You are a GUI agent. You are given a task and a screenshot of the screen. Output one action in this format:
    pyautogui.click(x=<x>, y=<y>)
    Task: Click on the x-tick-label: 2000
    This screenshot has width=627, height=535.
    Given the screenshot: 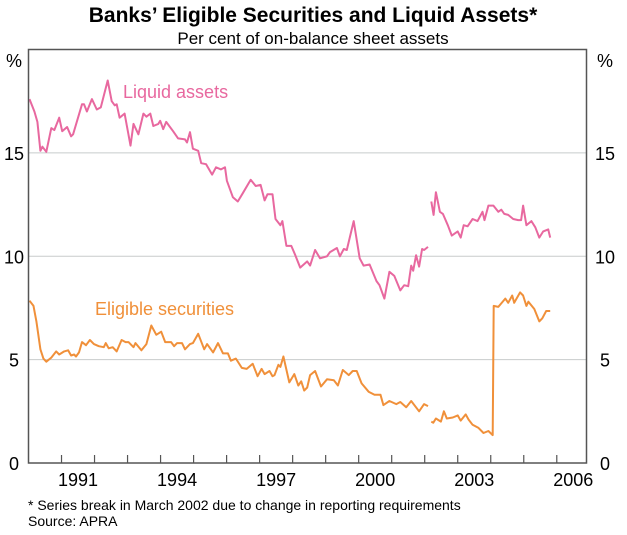 What is the action you would take?
    pyautogui.click(x=375, y=480)
    